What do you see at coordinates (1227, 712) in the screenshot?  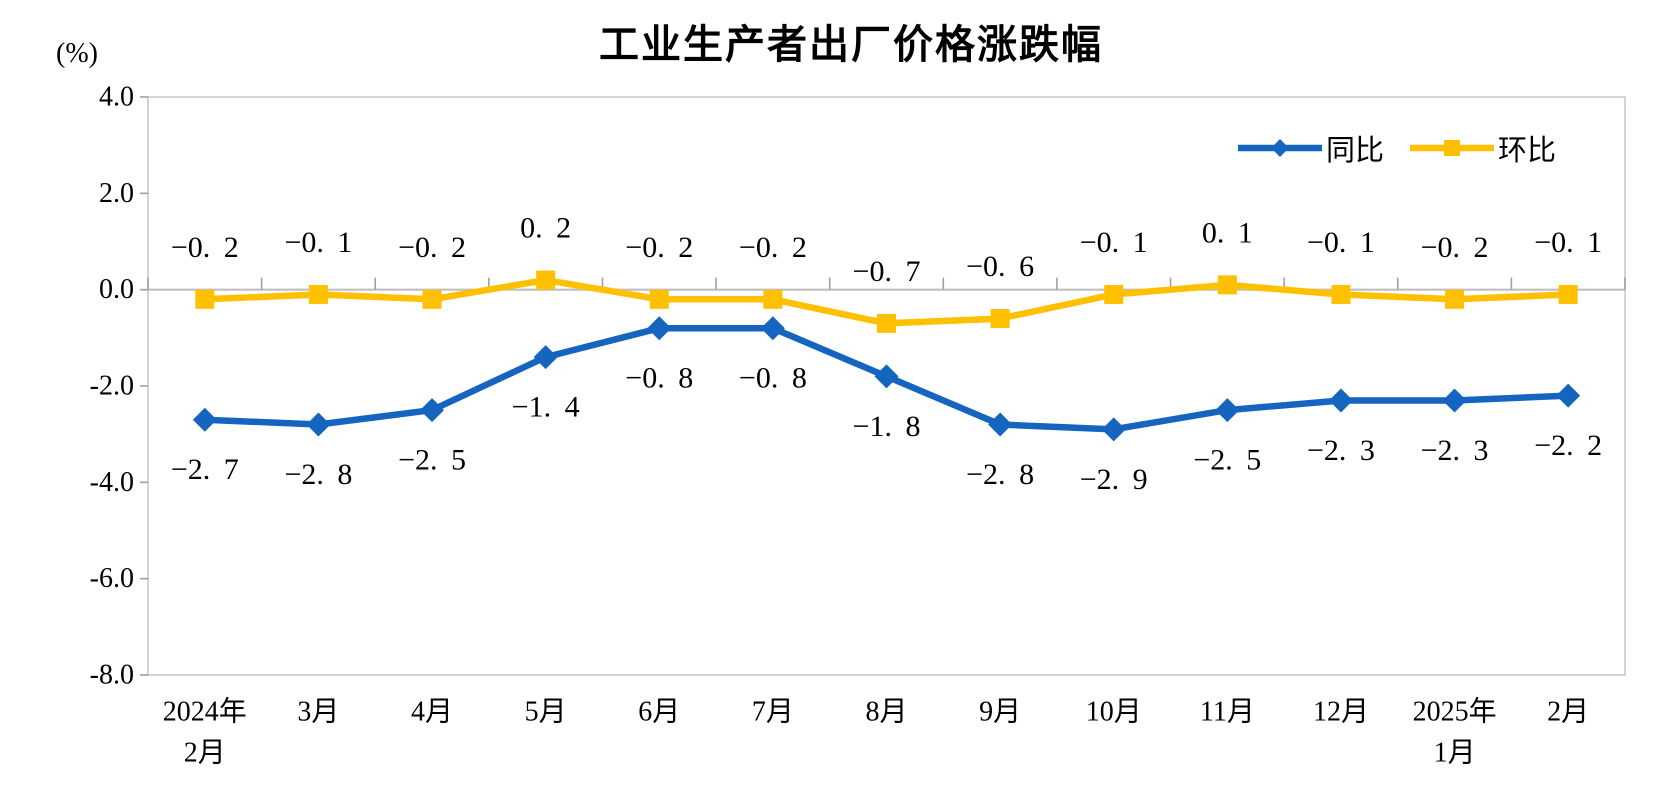 I see `x-axis-label: 11月` at bounding box center [1227, 712].